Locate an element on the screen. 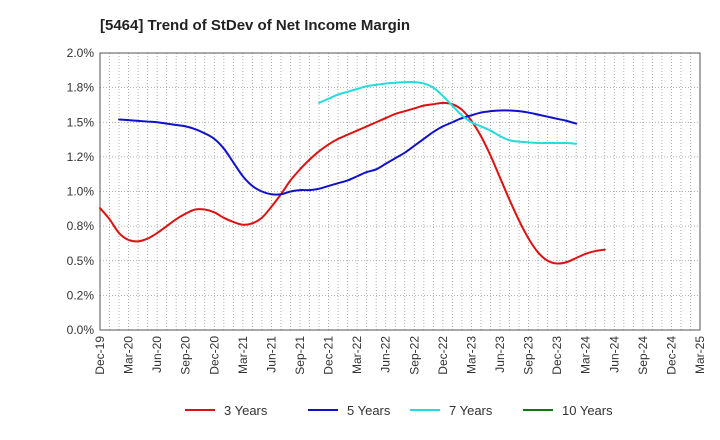 Image resolution: width=720 pixels, height=440 pixels. legend-label: 3 Years is located at coordinates (246, 410).